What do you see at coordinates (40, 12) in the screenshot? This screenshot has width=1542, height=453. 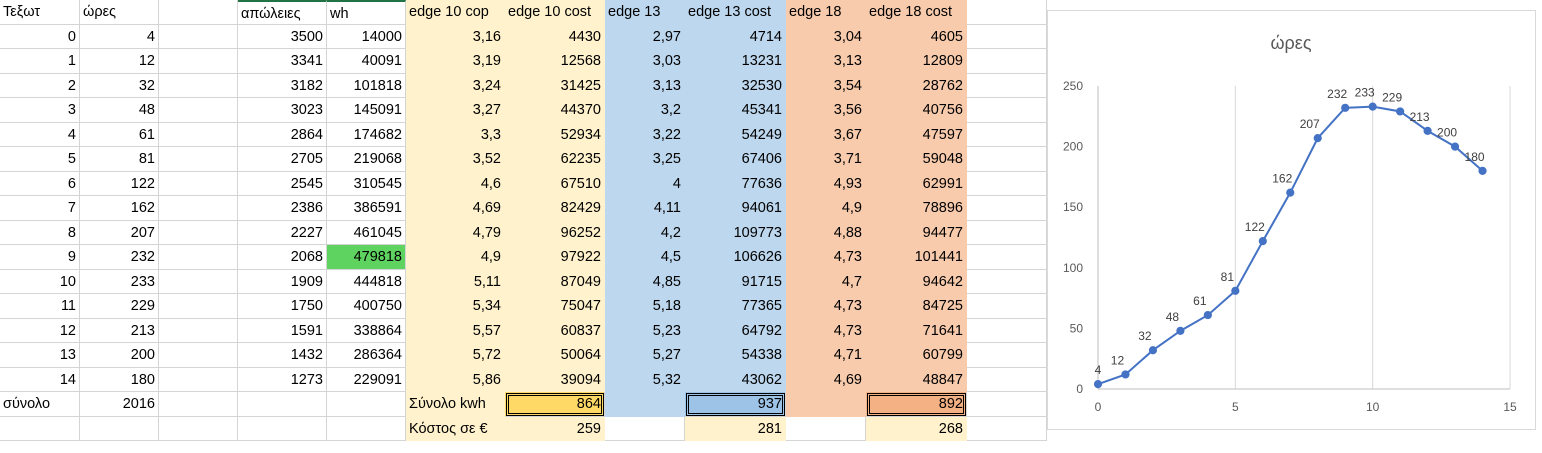 I see `header-cell: Τεξωτ` at bounding box center [40, 12].